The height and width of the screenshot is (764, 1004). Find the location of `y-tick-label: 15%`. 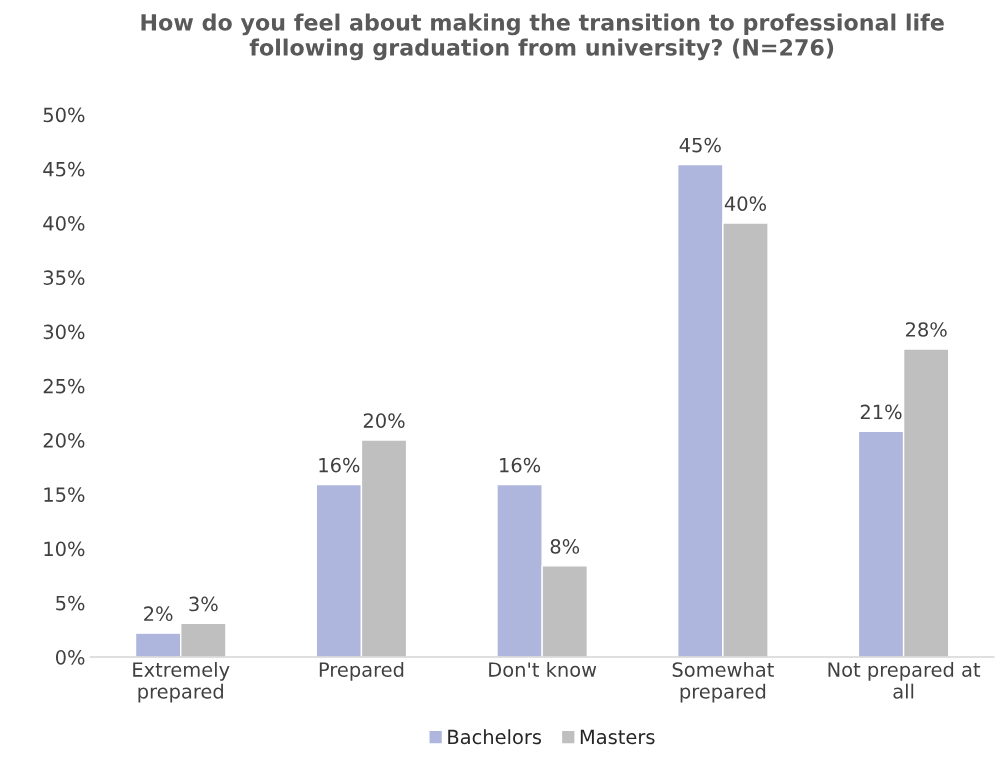

y-tick-label: 15% is located at coordinates (64, 494).